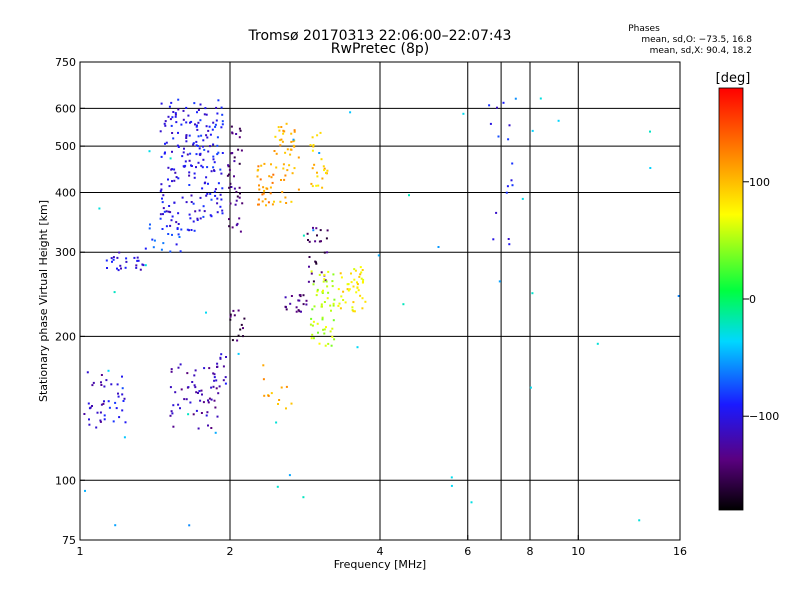 The image size is (800, 600). I want to click on chart-title: Tromsø 20170313 22:06:00–22:07:43, so click(380, 36).